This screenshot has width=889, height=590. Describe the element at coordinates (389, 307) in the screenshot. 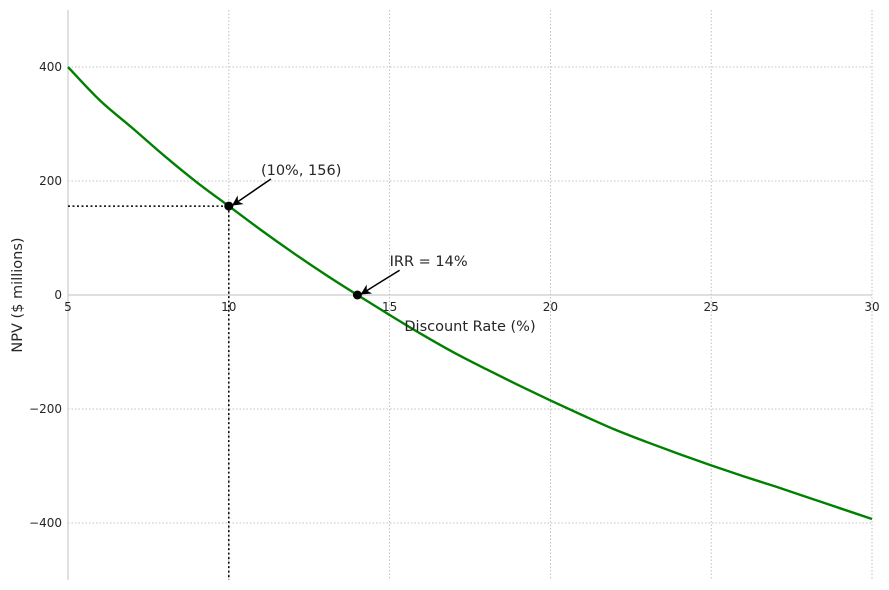

I see `x-tick-label: 15` at that location.